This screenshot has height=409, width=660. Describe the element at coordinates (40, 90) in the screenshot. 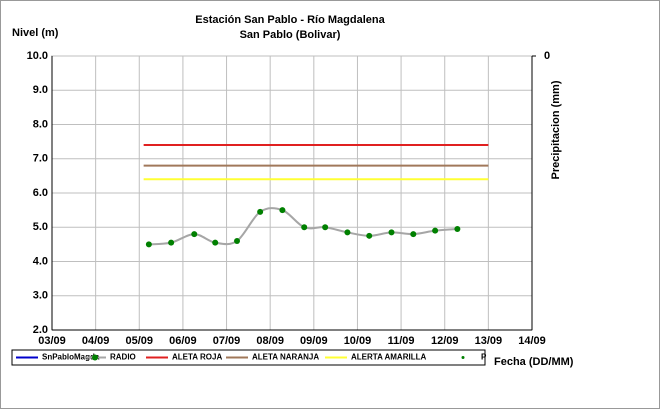

I see `y-tick-label: 9.0` at that location.